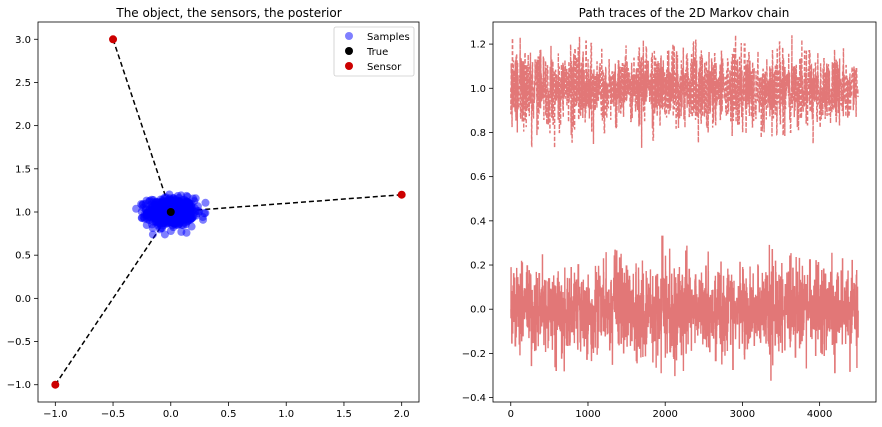  I want to click on right-x-tick-label: 4000, so click(819, 414).